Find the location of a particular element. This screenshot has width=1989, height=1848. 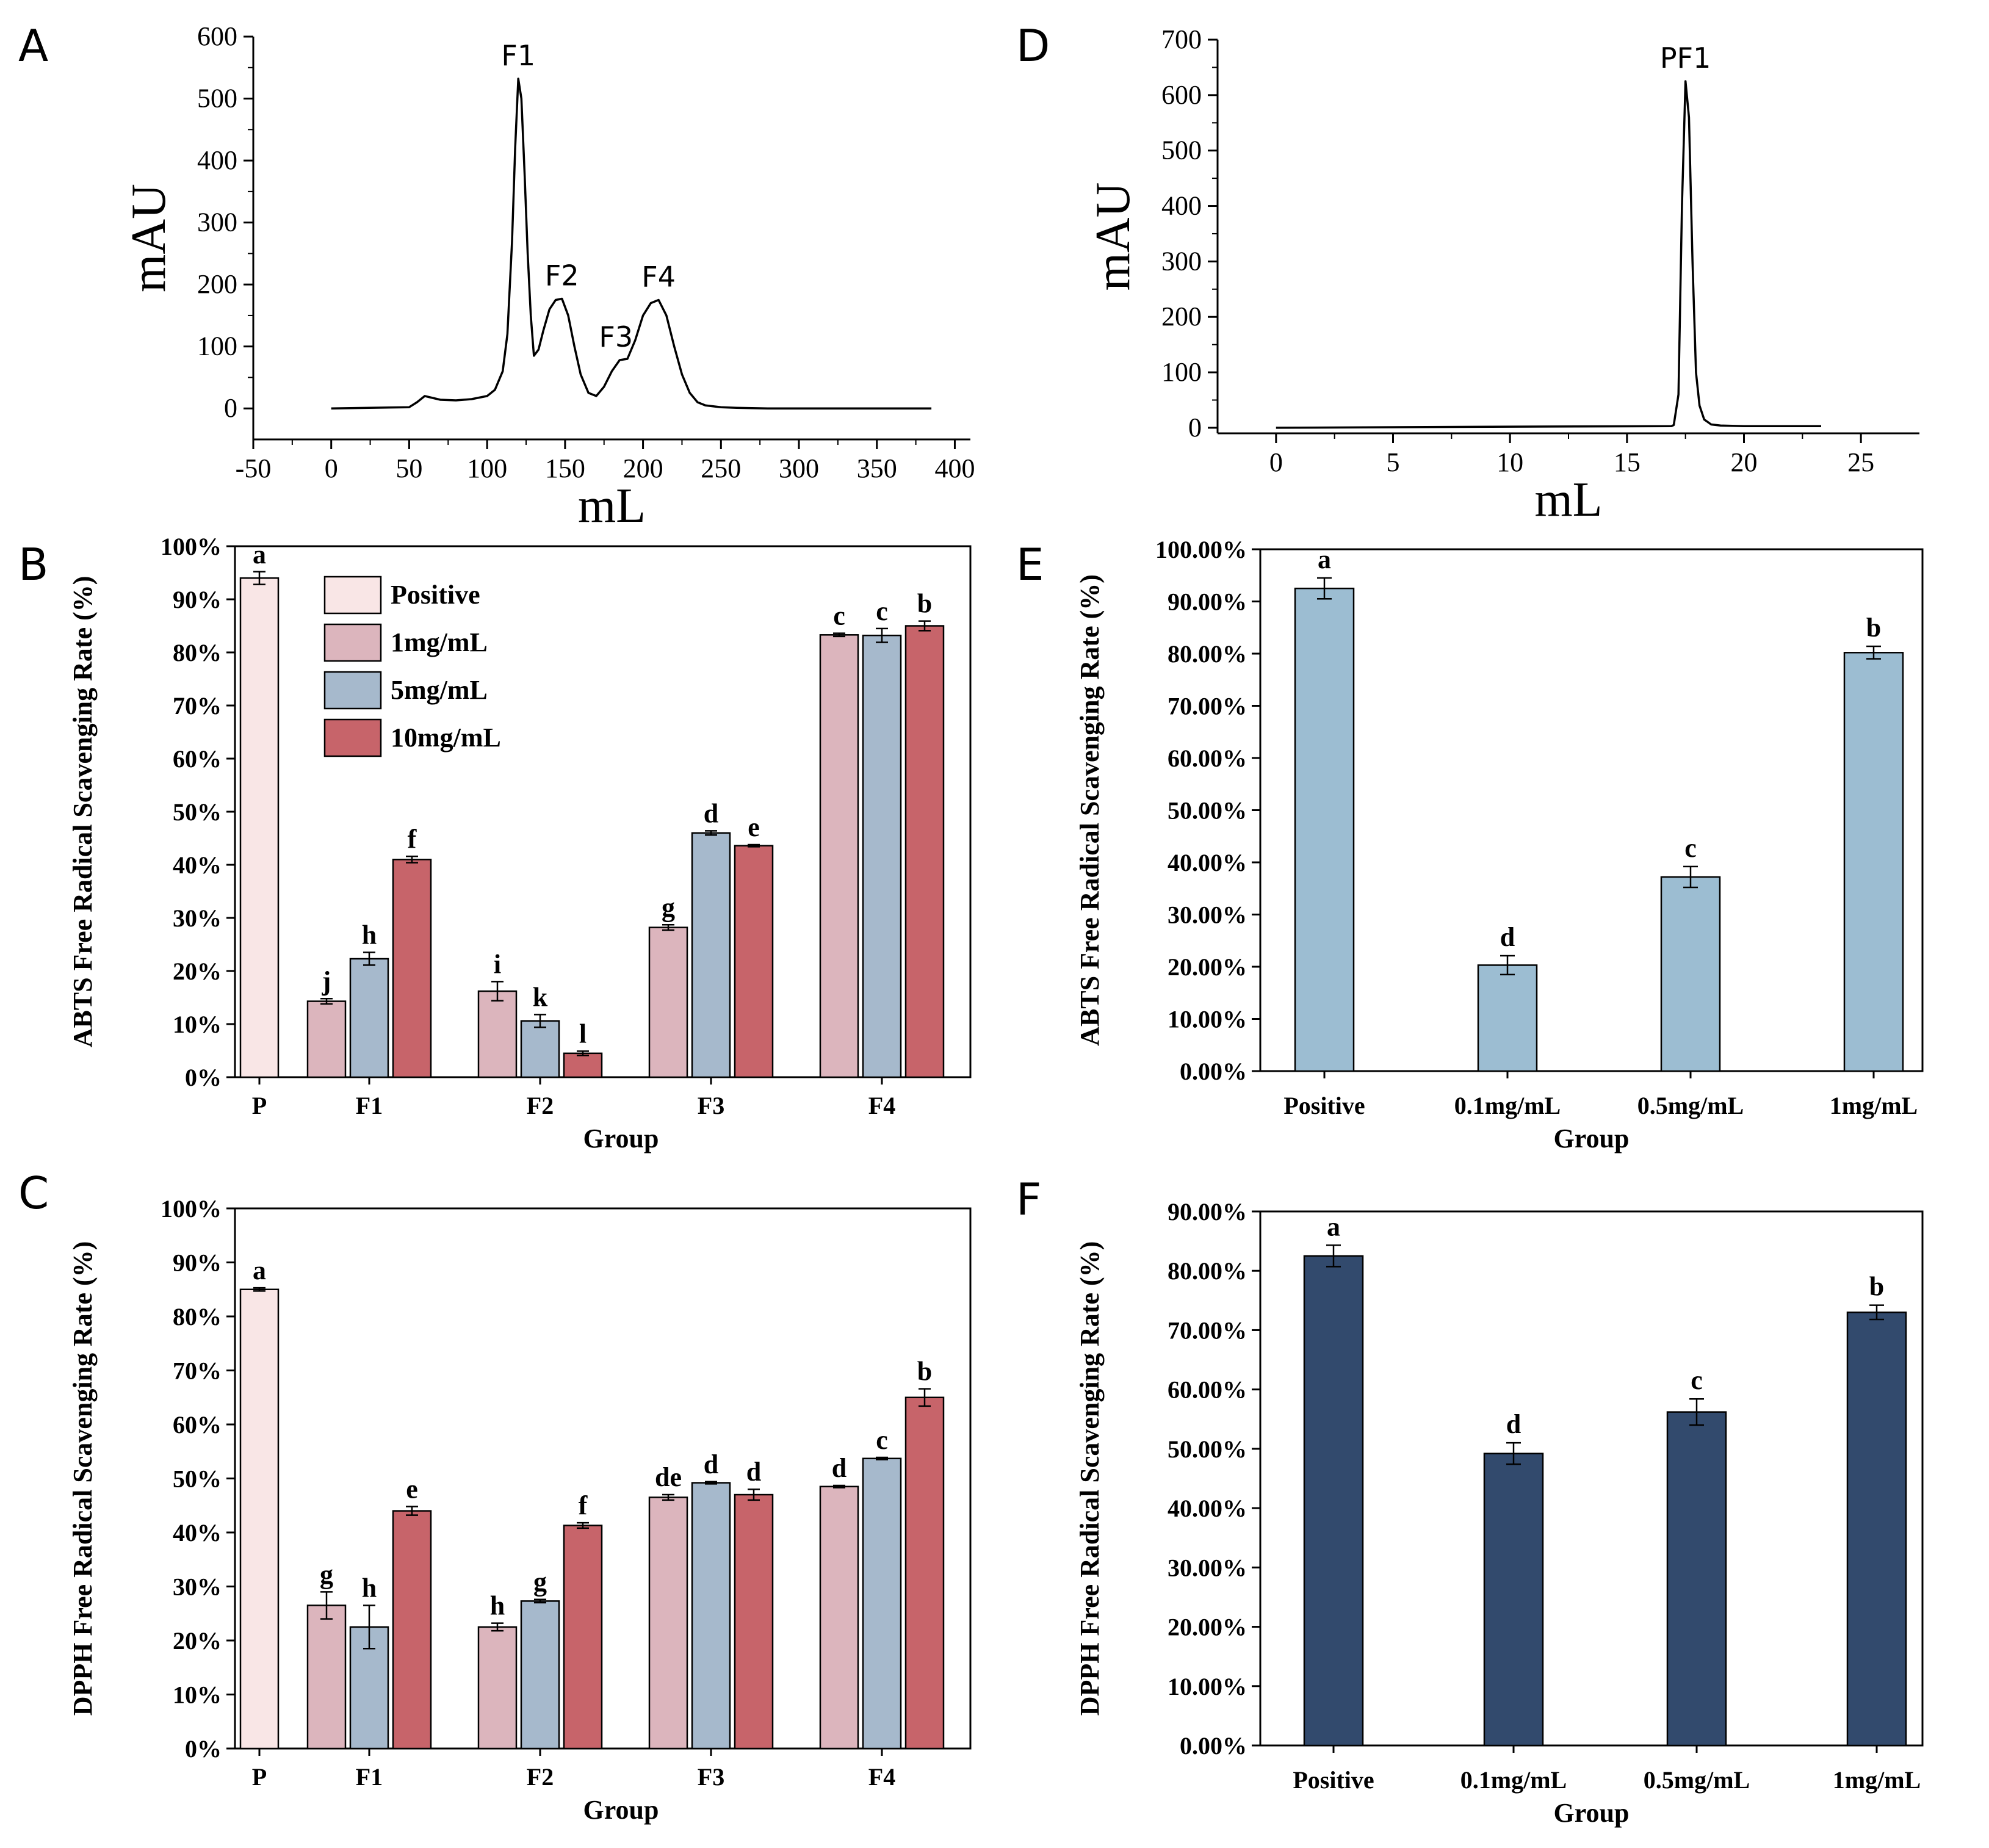

x-tick-label: F1 is located at coordinates (369, 1777).